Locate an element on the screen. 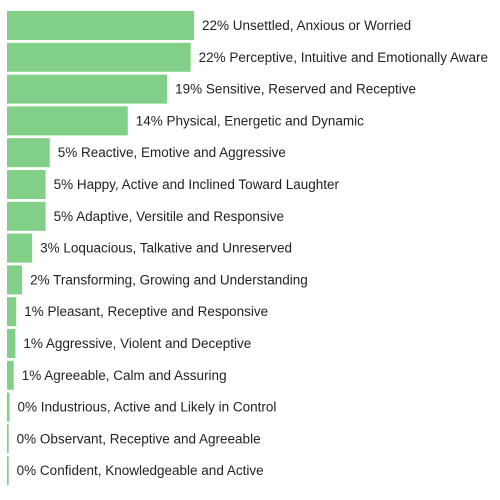  bar-label: 0% Observant, Receptive and Agreeable is located at coordinates (139, 438).